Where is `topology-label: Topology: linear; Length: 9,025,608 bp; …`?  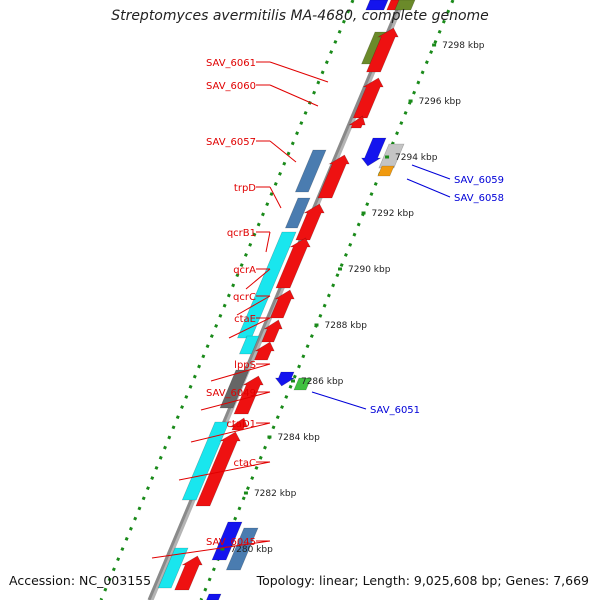
topology-label: Topology: linear; Length: 9,025,608 bp; … is located at coordinates (422, 580).